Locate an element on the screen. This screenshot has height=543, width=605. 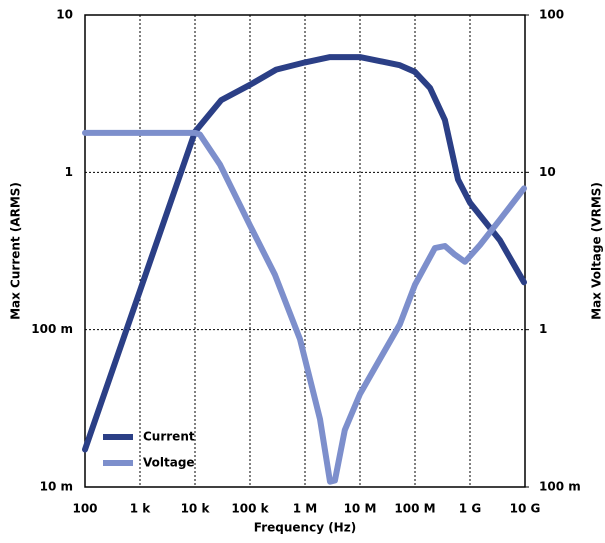
x-tick-label: 10 k is located at coordinates (196, 509).